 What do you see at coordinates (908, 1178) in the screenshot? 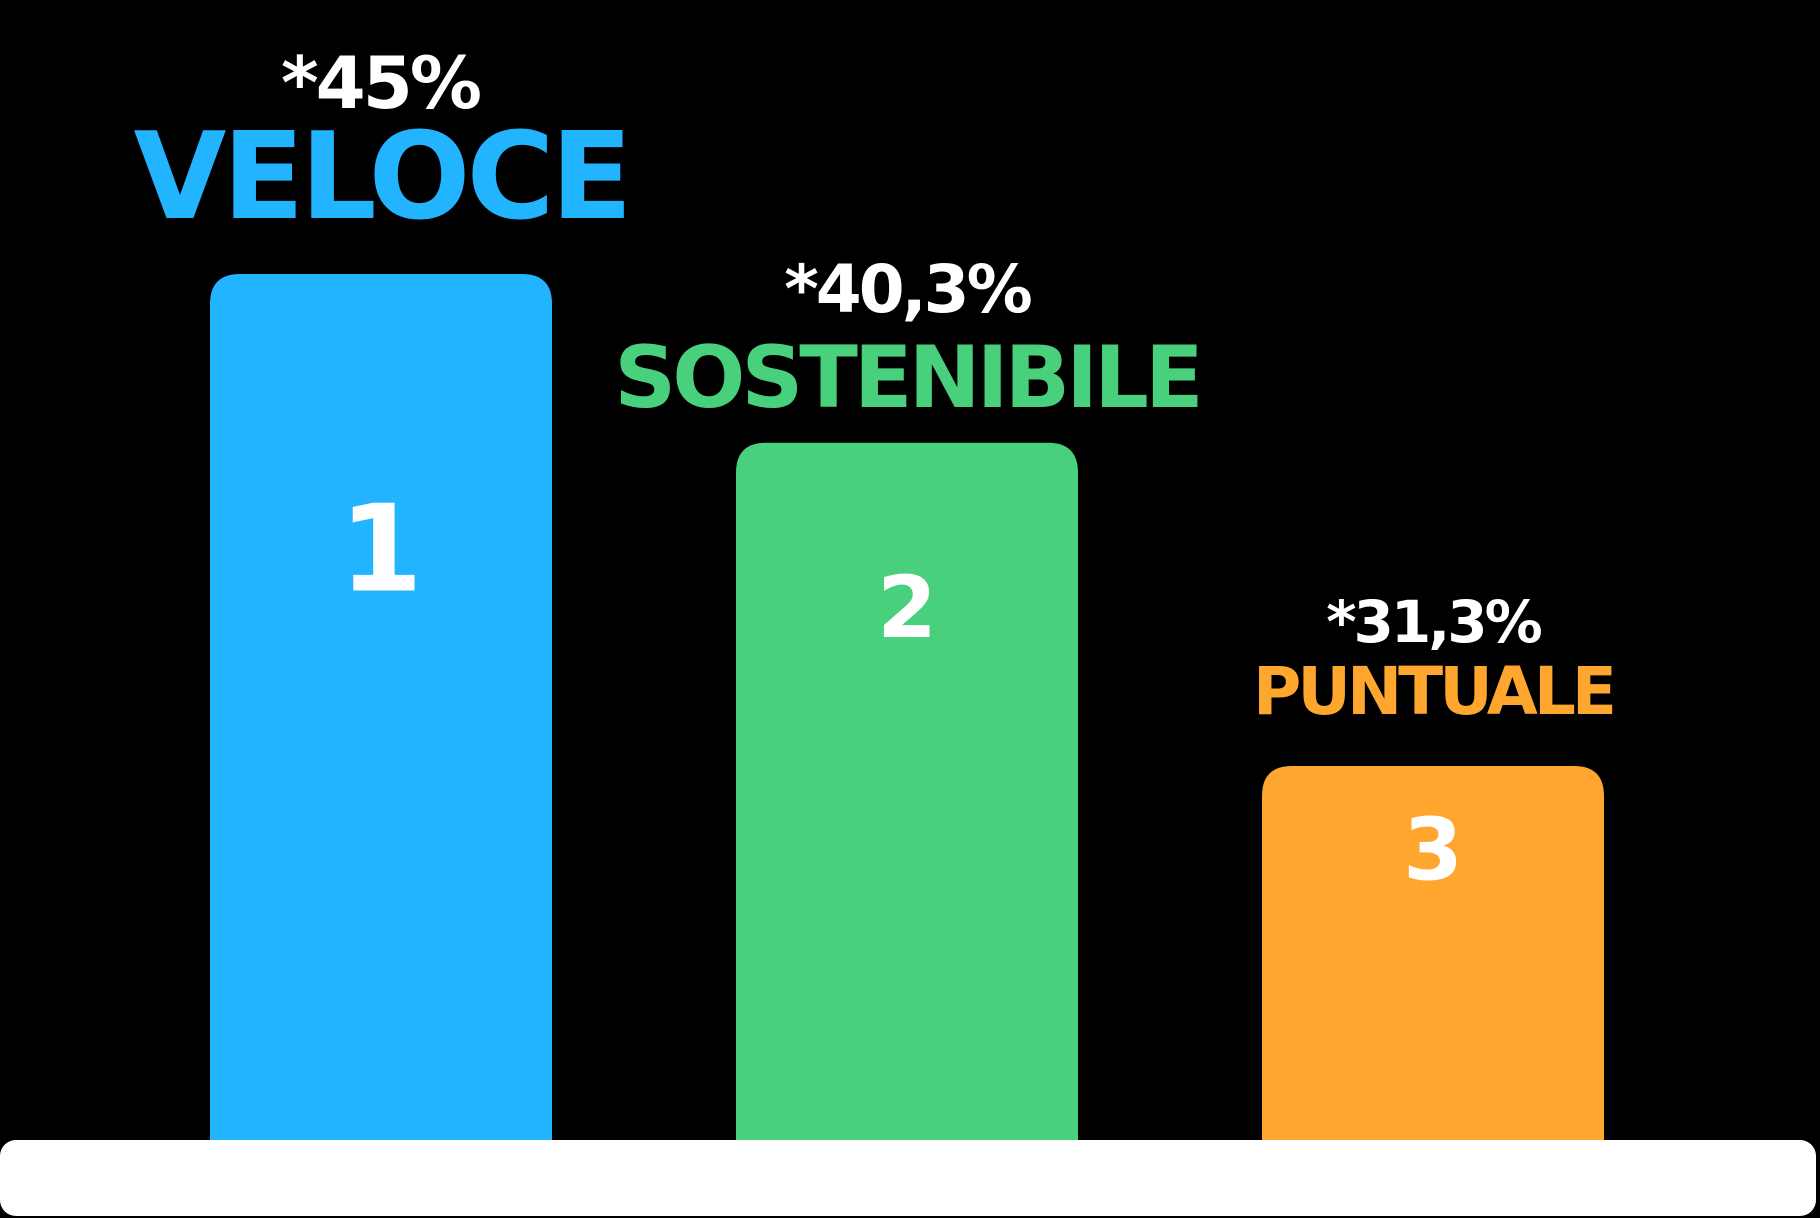
I see `baseline-bar` at bounding box center [908, 1178].